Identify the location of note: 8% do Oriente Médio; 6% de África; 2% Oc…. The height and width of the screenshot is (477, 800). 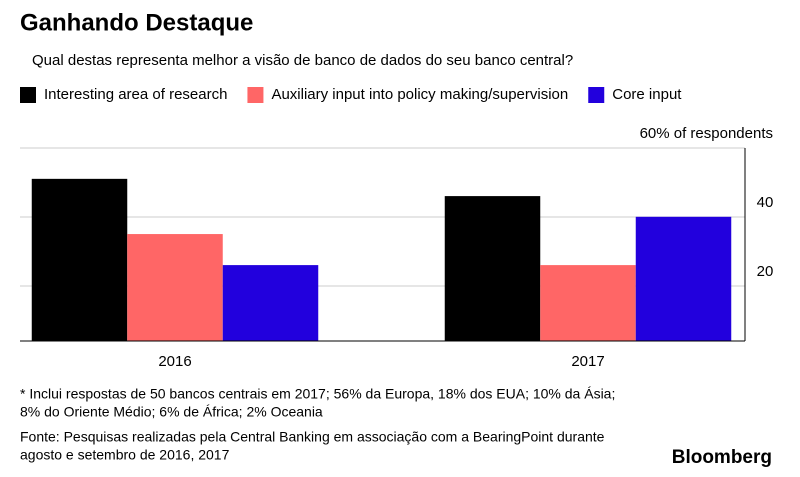
(171, 412).